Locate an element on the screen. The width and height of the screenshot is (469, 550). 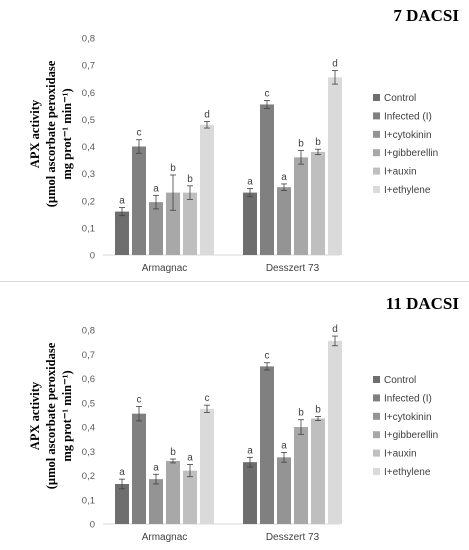
panel-divider is located at coordinates (234, 281).